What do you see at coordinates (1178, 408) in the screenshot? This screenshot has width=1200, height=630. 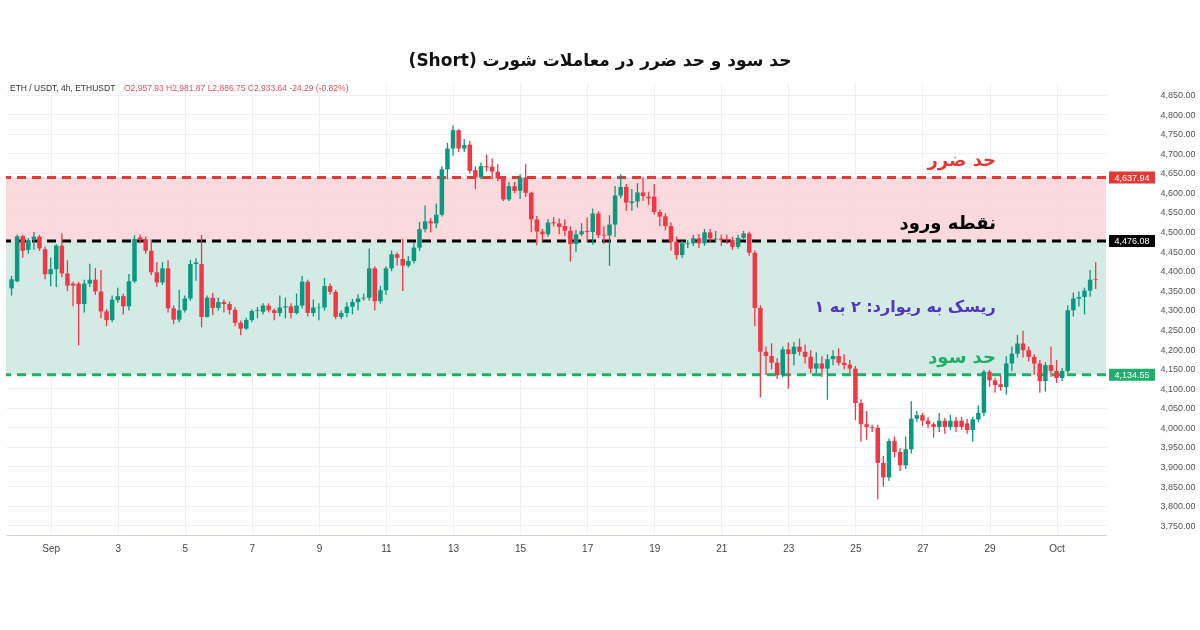 I see `y-tick-label: 4,050.00` at bounding box center [1178, 408].